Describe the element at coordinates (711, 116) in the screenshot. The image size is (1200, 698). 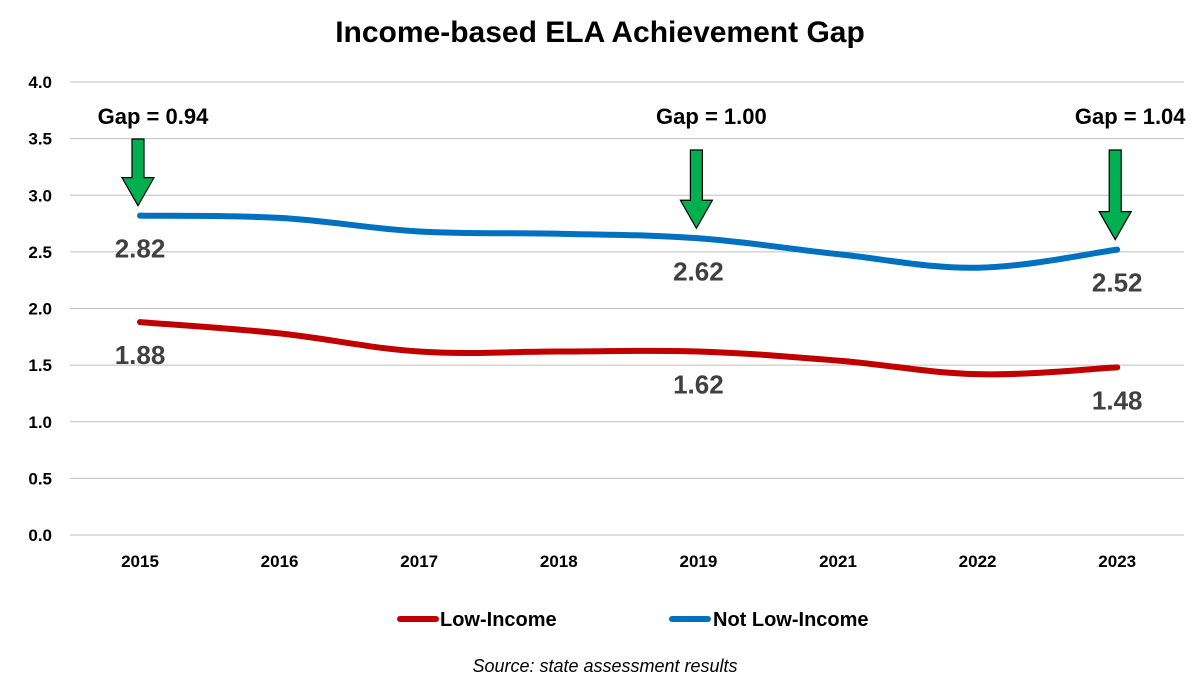
I see `gap-annotation: Gap = 1.00` at that location.